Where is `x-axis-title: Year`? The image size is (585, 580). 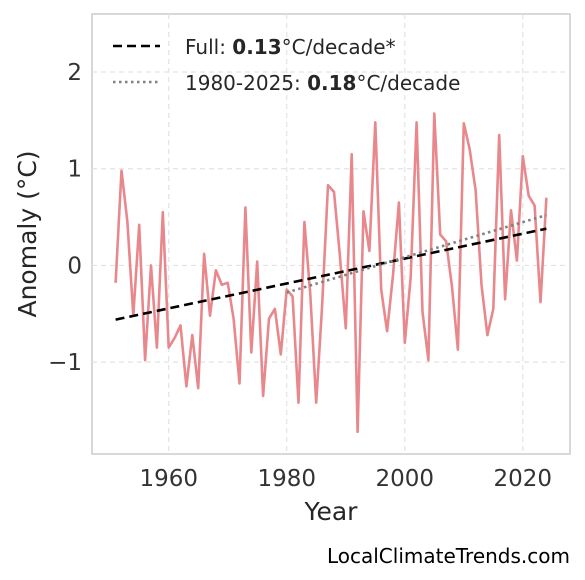
x-axis-title: Year is located at coordinates (331, 511).